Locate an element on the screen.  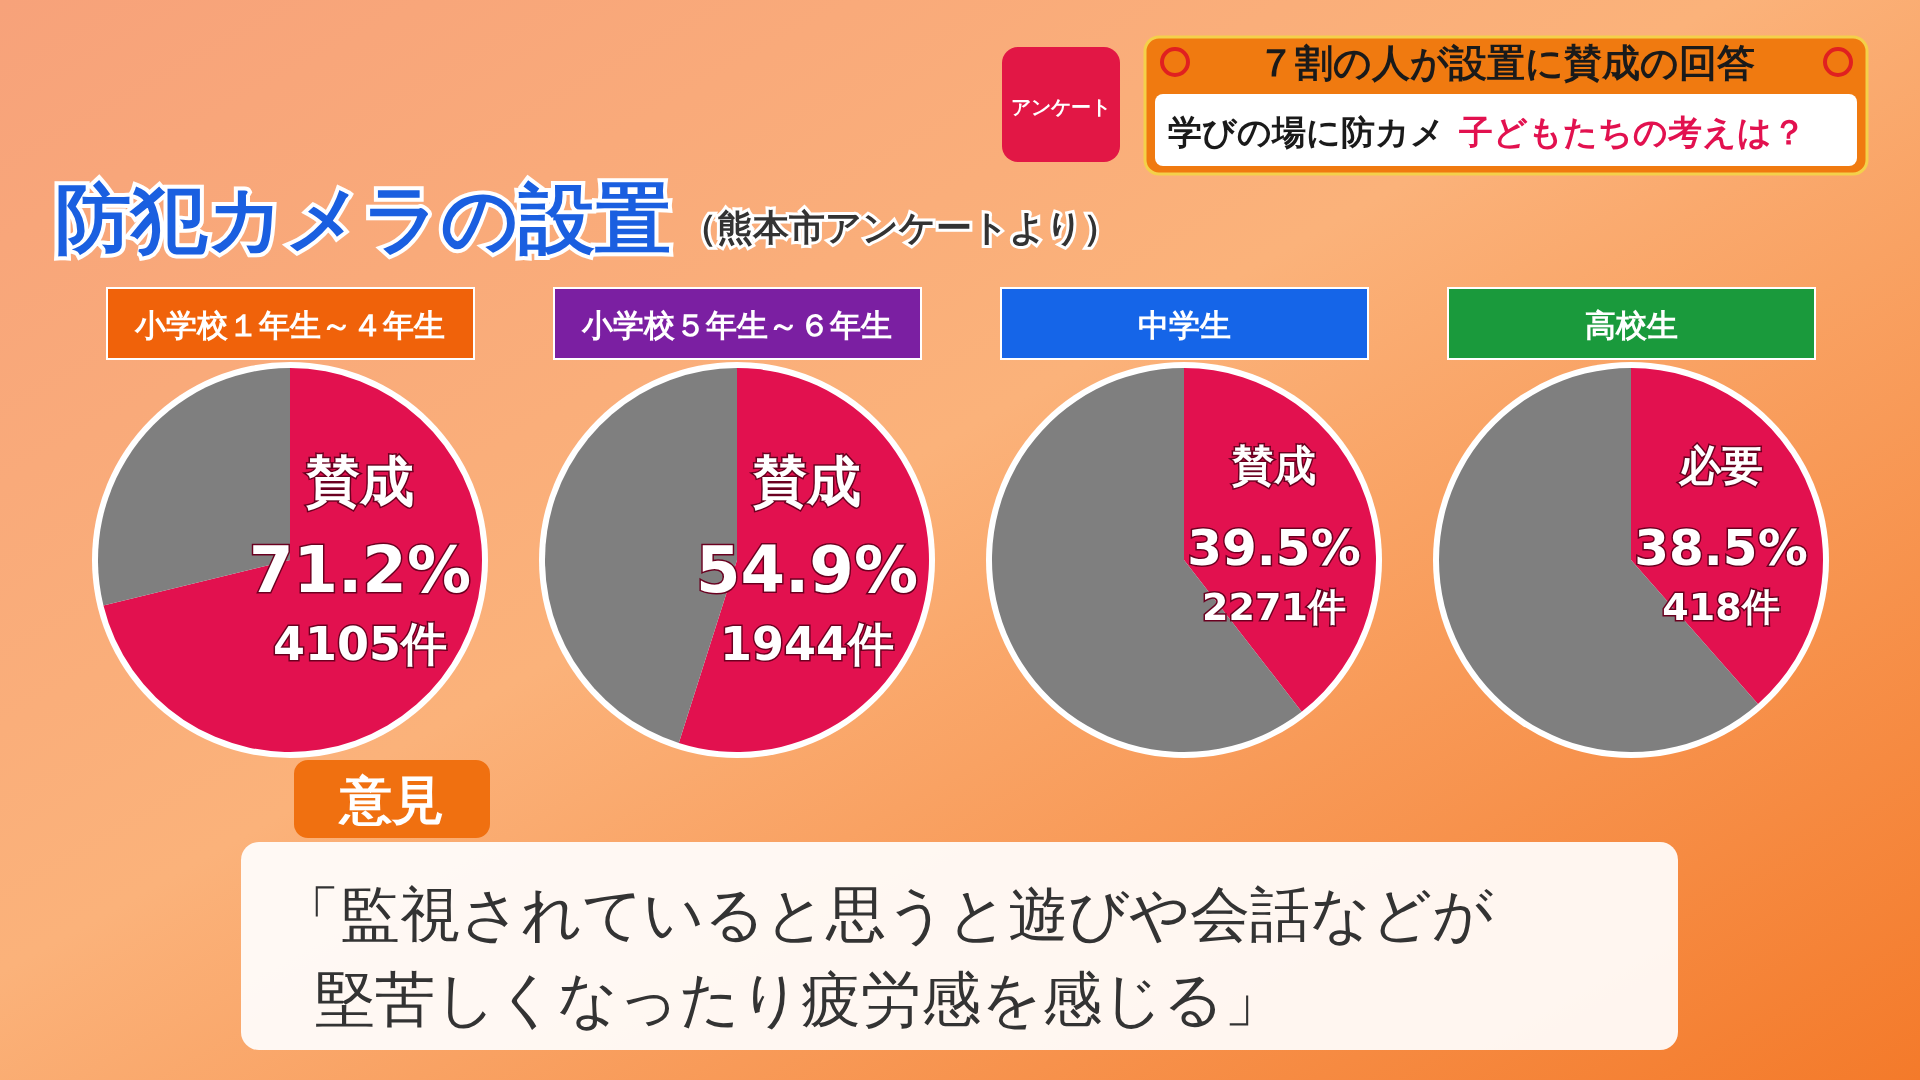
text: （熊本市アンケートより） is located at coordinates (900, 227).